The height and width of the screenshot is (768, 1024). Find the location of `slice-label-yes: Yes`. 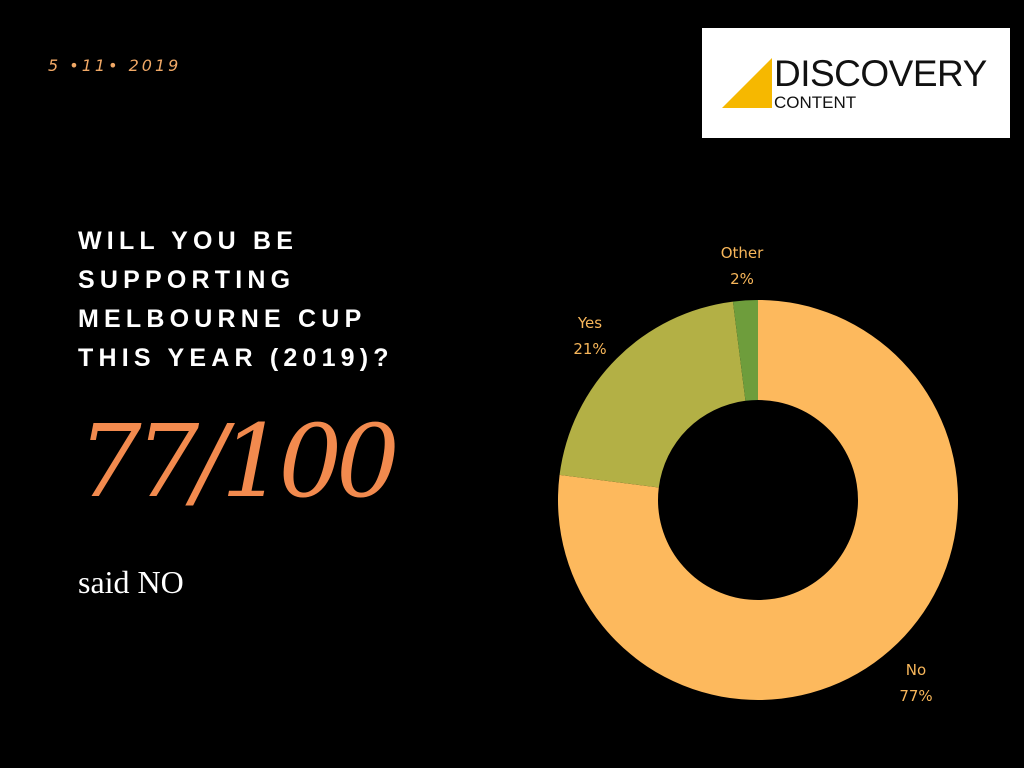

slice-label-yes: Yes is located at coordinates (589, 323).